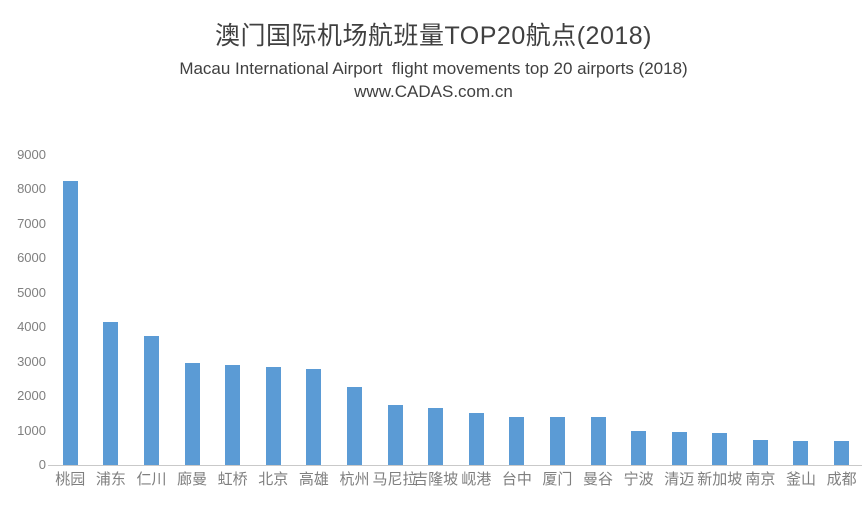 The width and height of the screenshot is (867, 507). I want to click on x-axis-label: 浦东, so click(110, 479).